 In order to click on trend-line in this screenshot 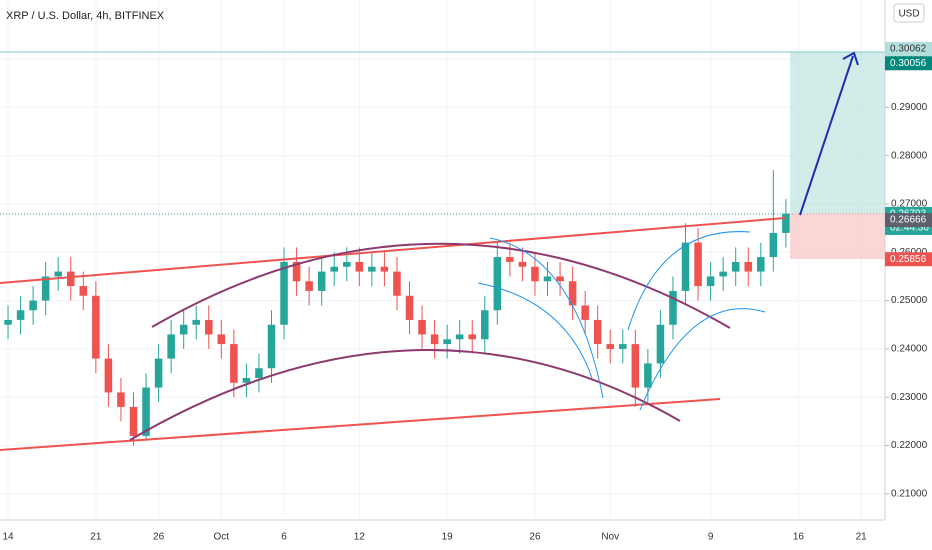, I will do `click(393, 250)`.